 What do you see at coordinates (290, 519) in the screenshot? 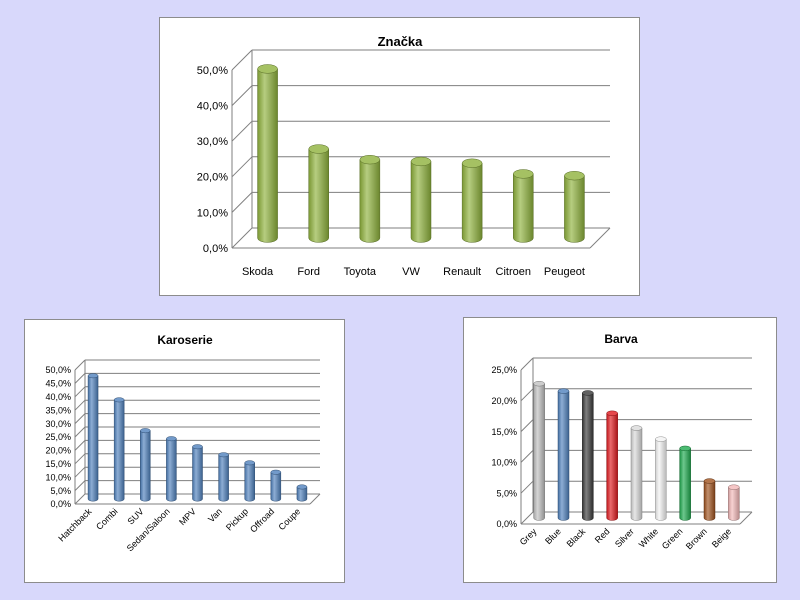
I see `x-tick-label: Coupe` at bounding box center [290, 519].